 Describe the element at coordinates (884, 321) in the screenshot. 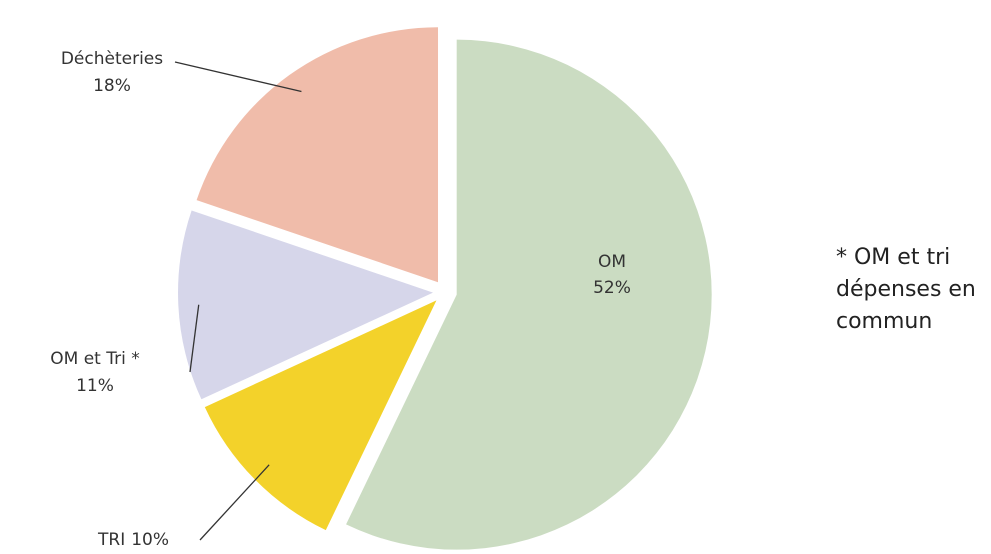

I see `note-line: commun` at that location.